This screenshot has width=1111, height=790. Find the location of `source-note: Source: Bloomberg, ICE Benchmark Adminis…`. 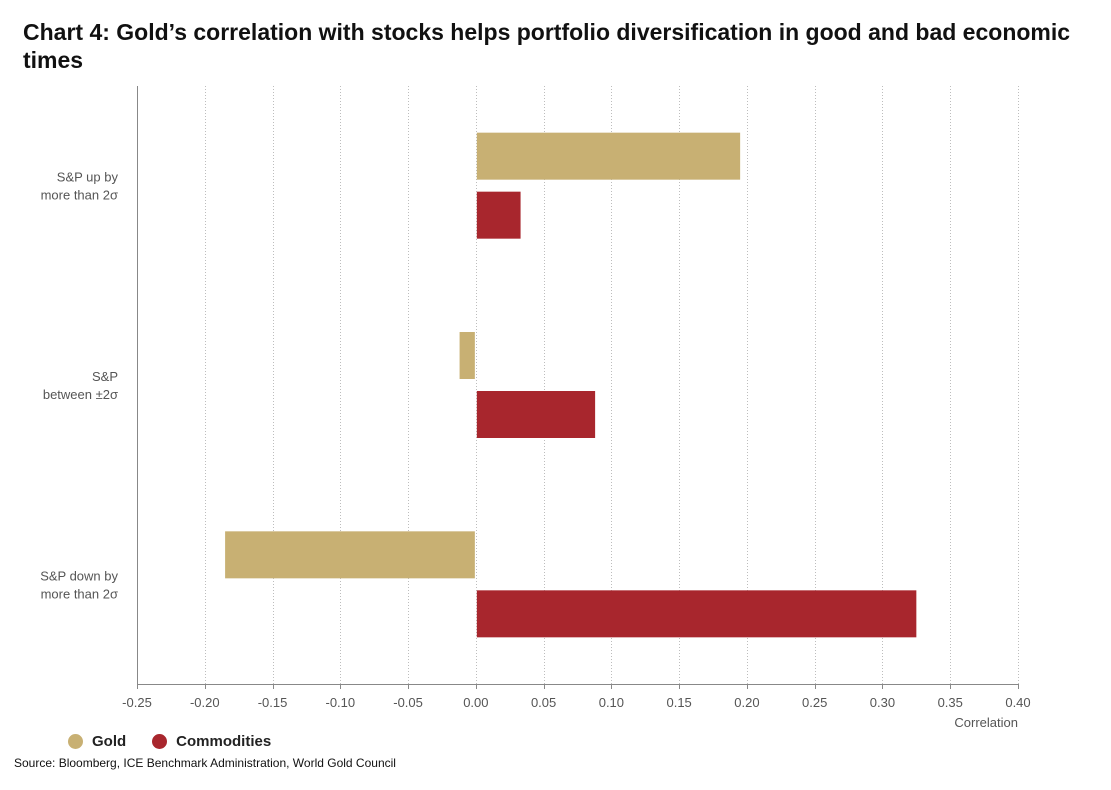

source-note: Source: Bloomberg, ICE Benchmark Adminis… is located at coordinates (205, 763).